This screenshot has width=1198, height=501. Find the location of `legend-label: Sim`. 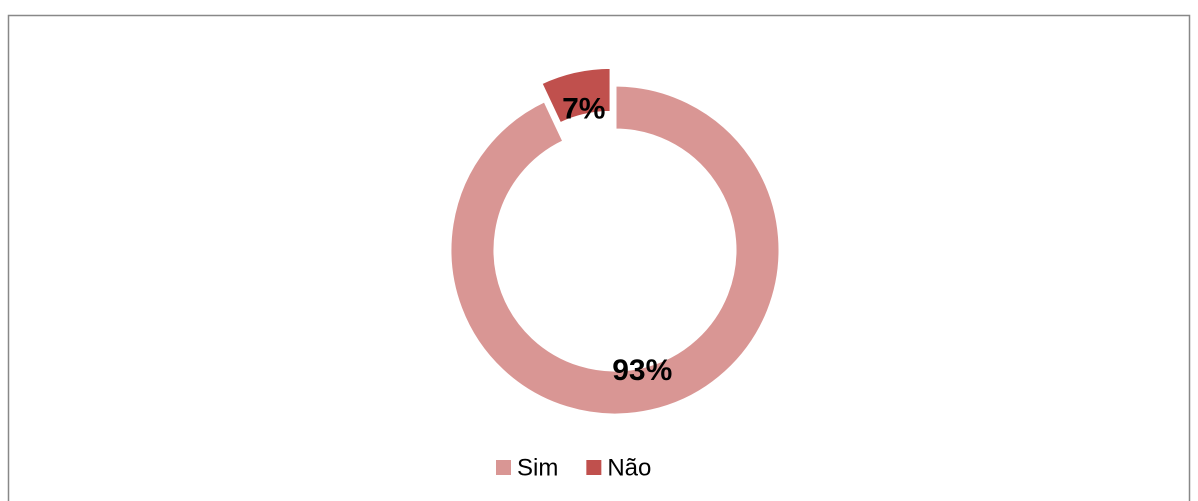

legend-label: Sim is located at coordinates (537, 467).